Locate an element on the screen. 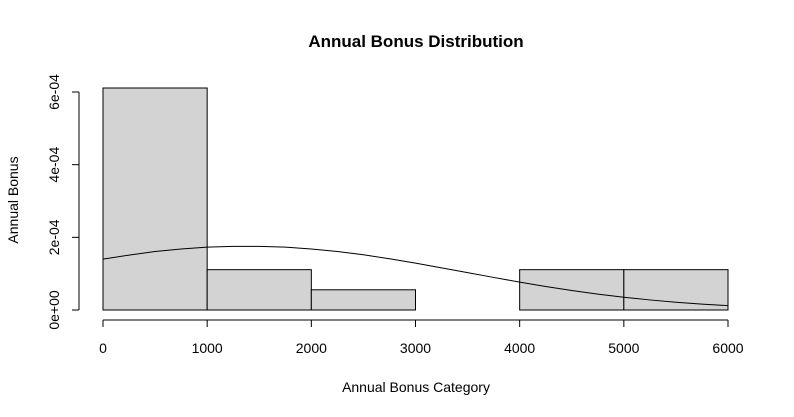 The image size is (794, 417). chart-title: Annual Bonus Distribution is located at coordinates (415, 41).